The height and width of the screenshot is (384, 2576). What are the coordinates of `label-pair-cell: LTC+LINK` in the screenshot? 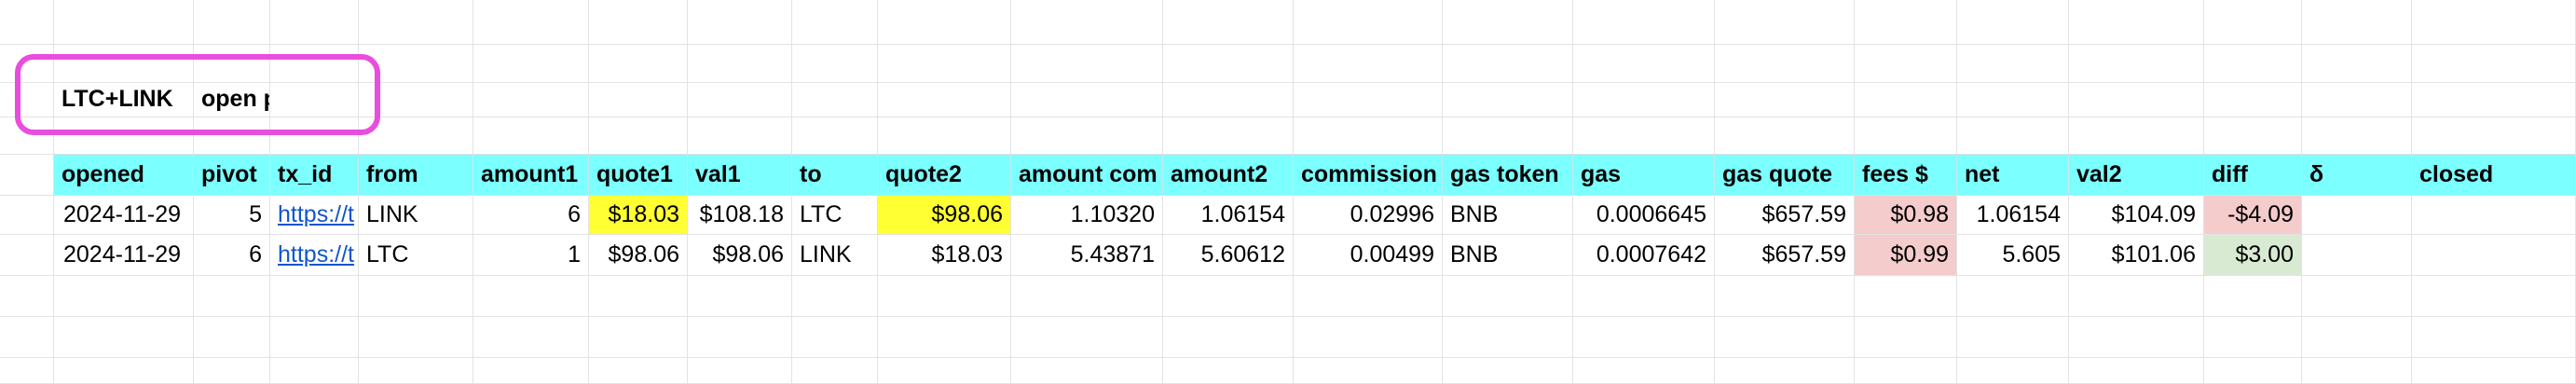 It's located at (124, 100).